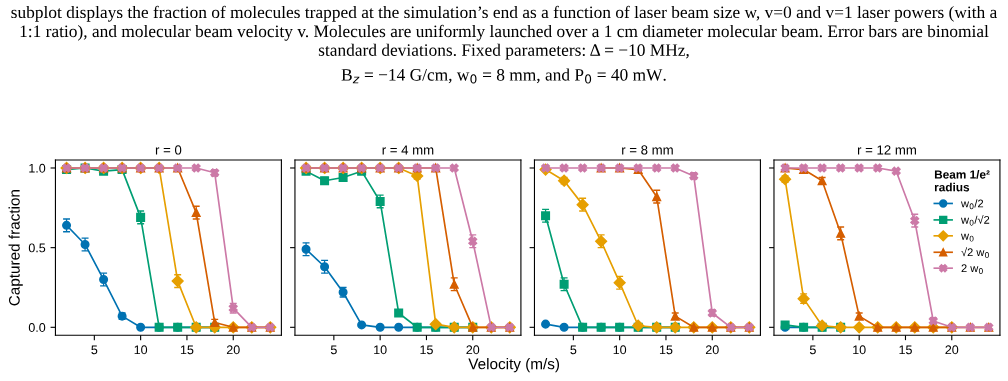 The image size is (1008, 381). I want to click on chart-title: r = 4 mm, so click(408, 150).